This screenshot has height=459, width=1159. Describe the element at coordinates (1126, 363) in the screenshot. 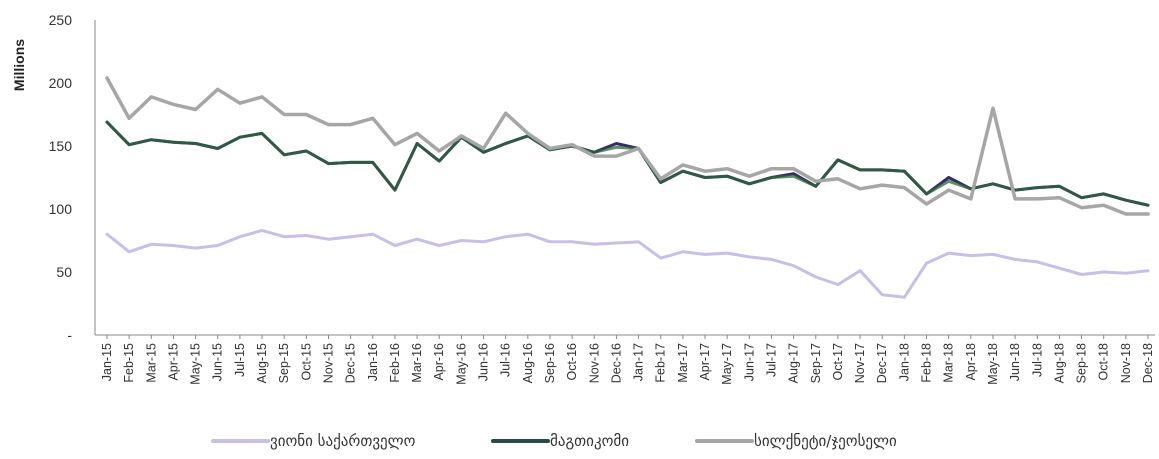

I see `x-tick-label: Nov-18` at that location.